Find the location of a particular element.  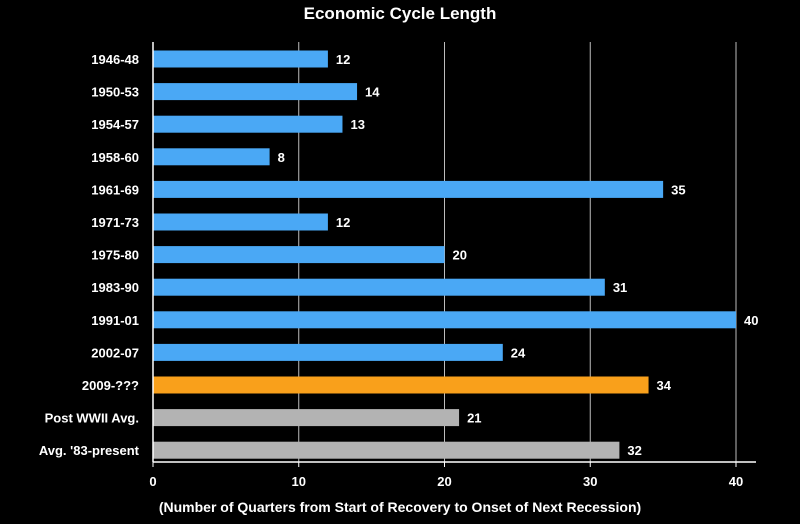

category-label: 1950-53 is located at coordinates (115, 92).